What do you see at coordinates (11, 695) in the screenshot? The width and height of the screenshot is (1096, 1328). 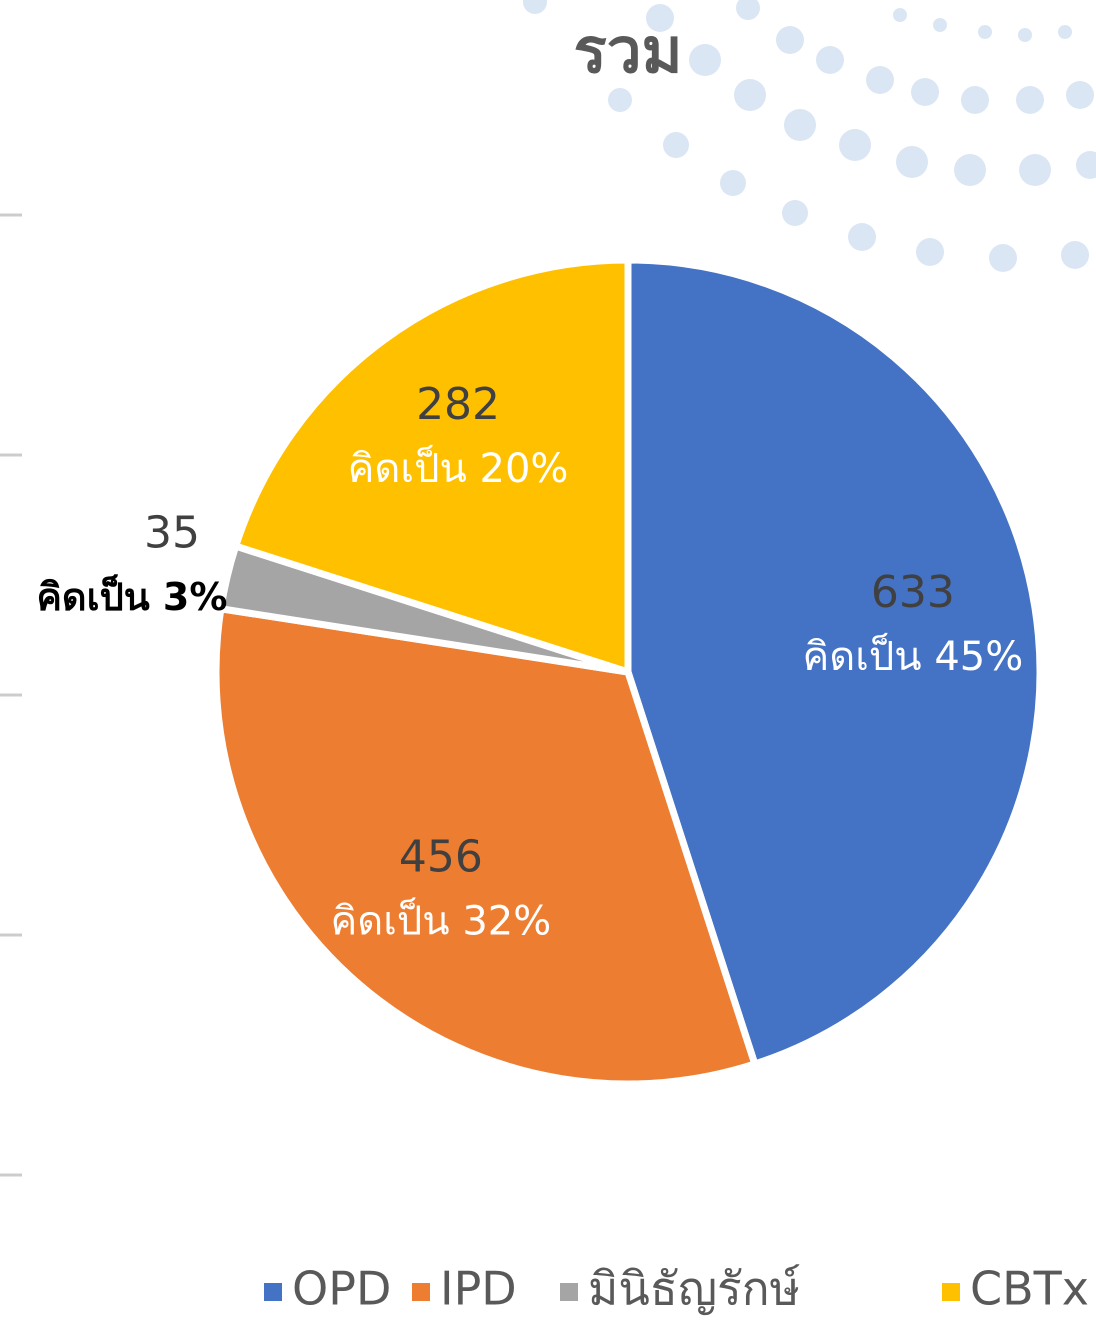 I see `decor-ticks` at bounding box center [11, 695].